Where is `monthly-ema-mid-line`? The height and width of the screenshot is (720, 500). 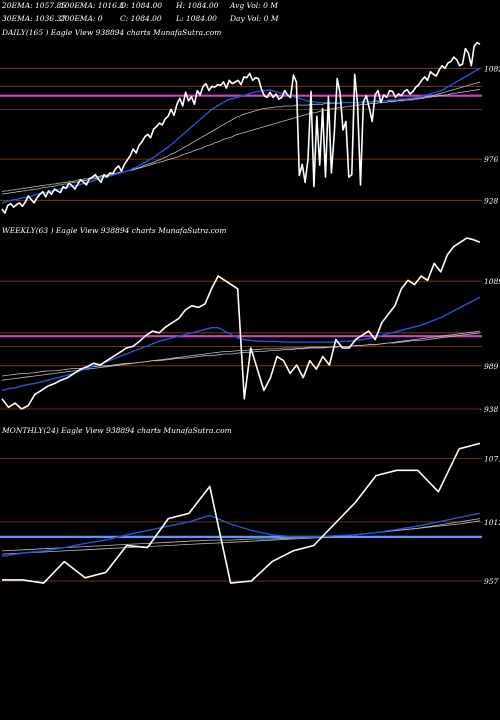
monthly-ema-mid-line is located at coordinates (241, 536).